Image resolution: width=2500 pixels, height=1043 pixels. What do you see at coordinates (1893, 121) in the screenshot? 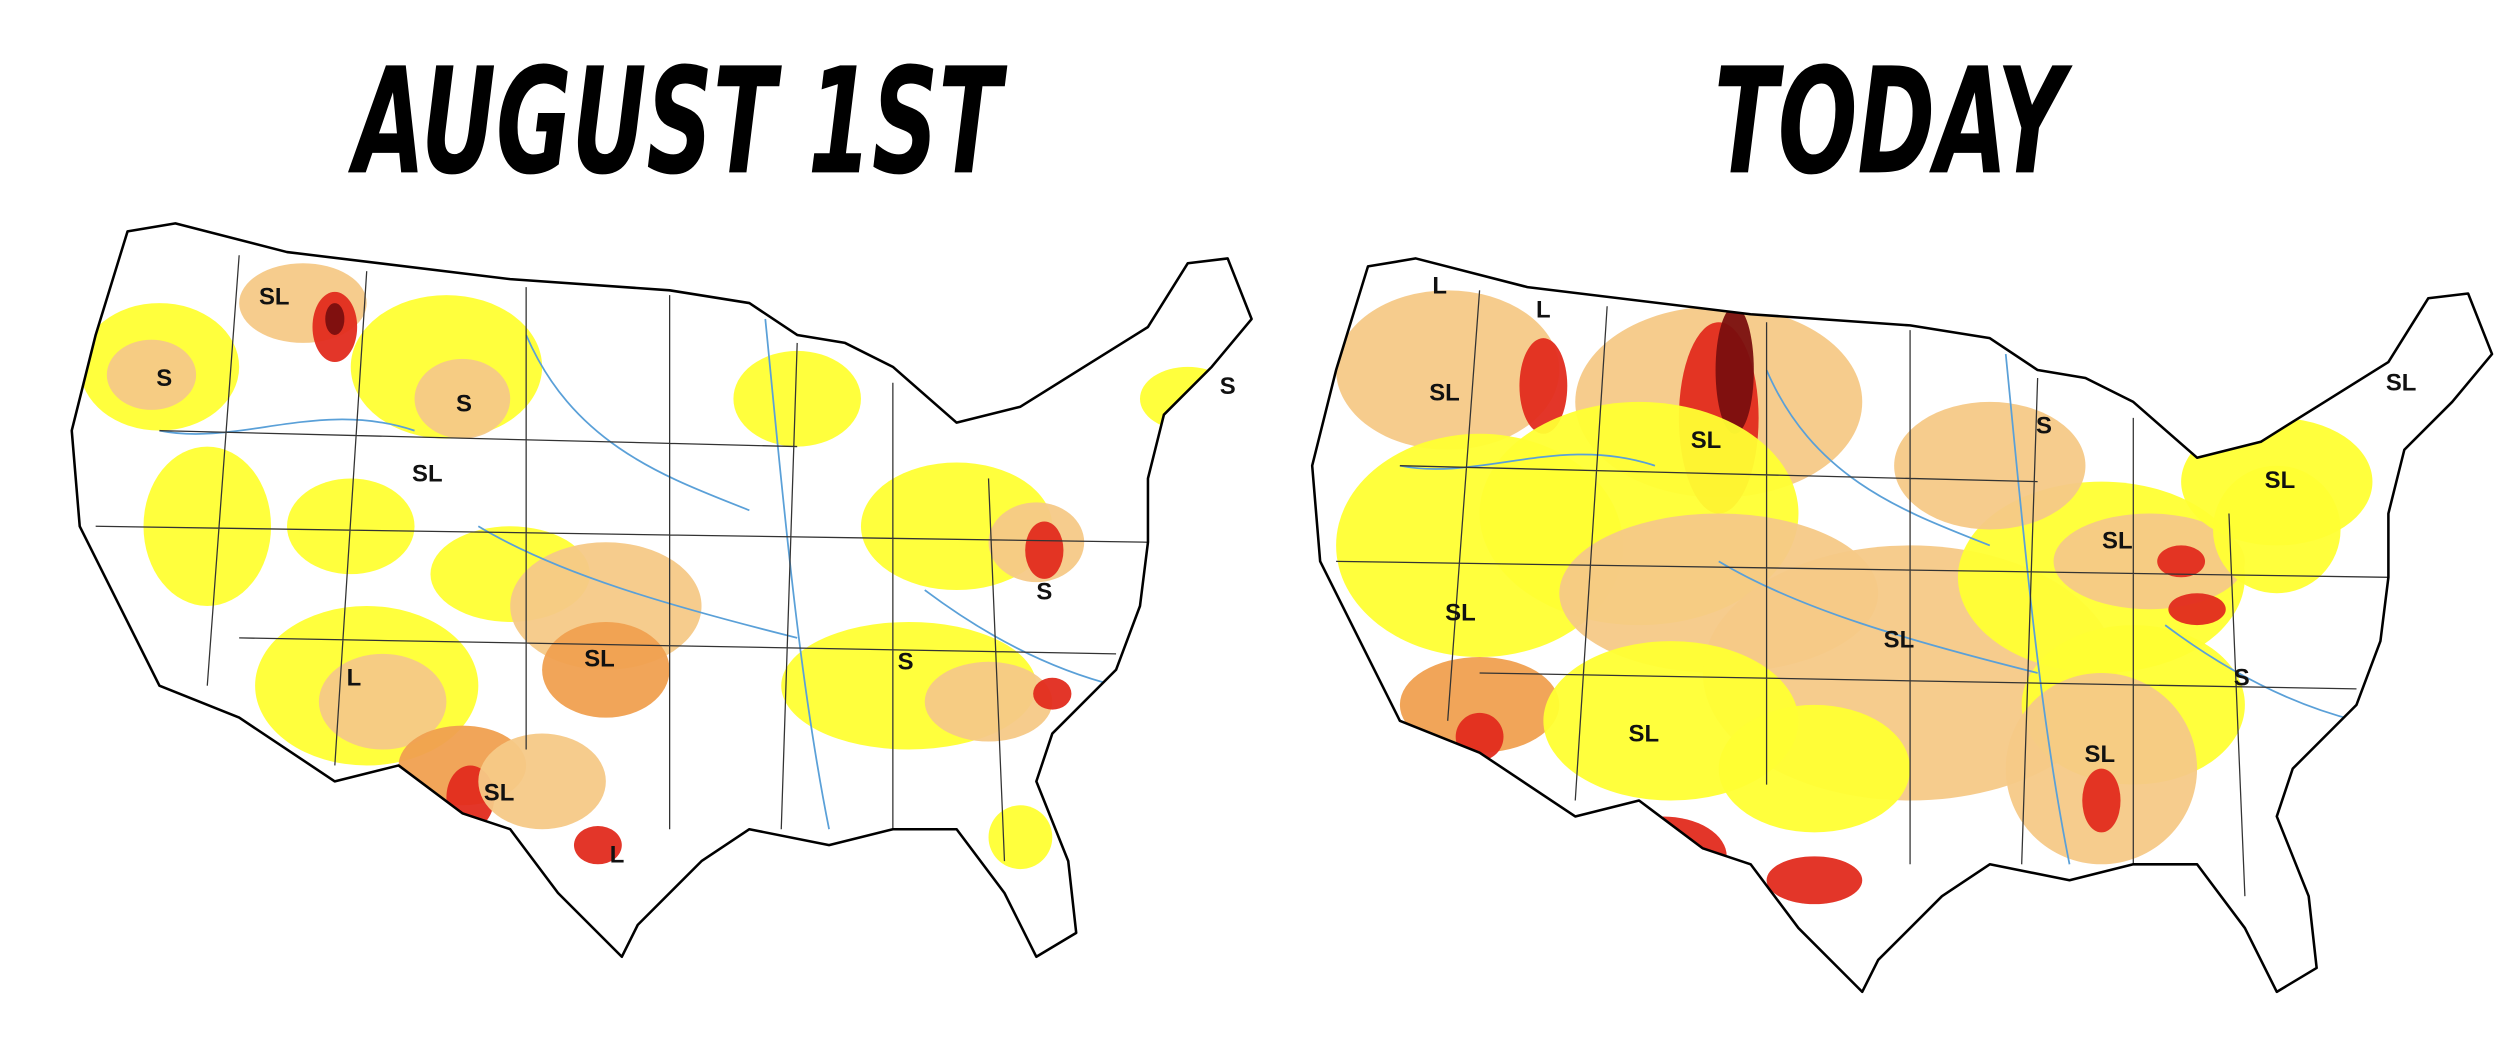
I see `map-title: TODAY` at bounding box center [1893, 121].